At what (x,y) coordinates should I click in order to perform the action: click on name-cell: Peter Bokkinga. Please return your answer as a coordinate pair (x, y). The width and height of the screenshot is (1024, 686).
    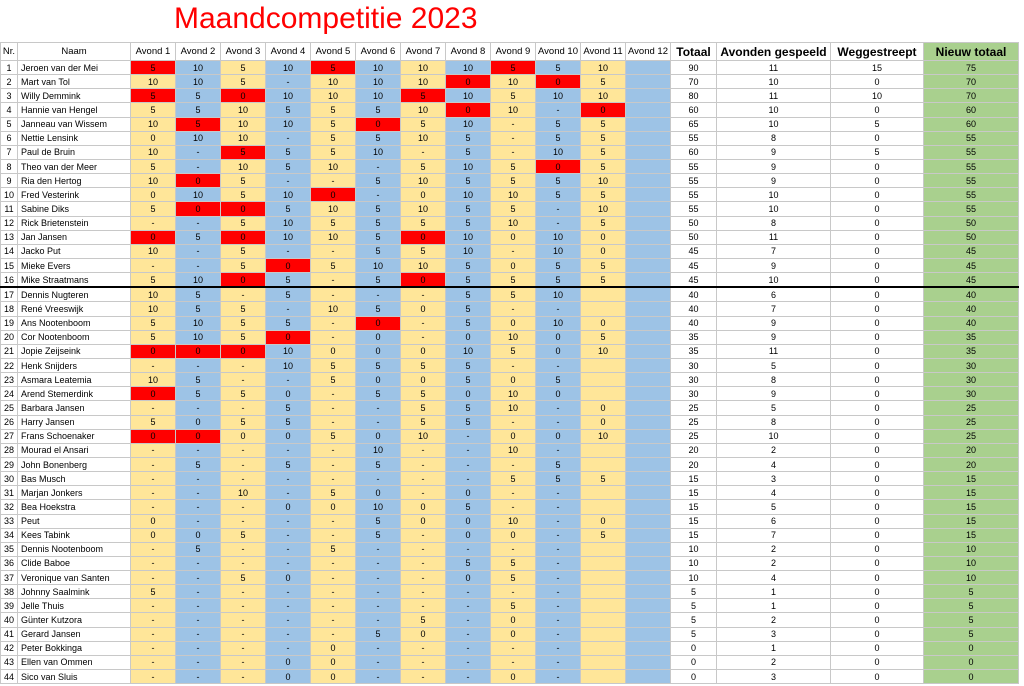
    Looking at the image, I should click on (74, 648).